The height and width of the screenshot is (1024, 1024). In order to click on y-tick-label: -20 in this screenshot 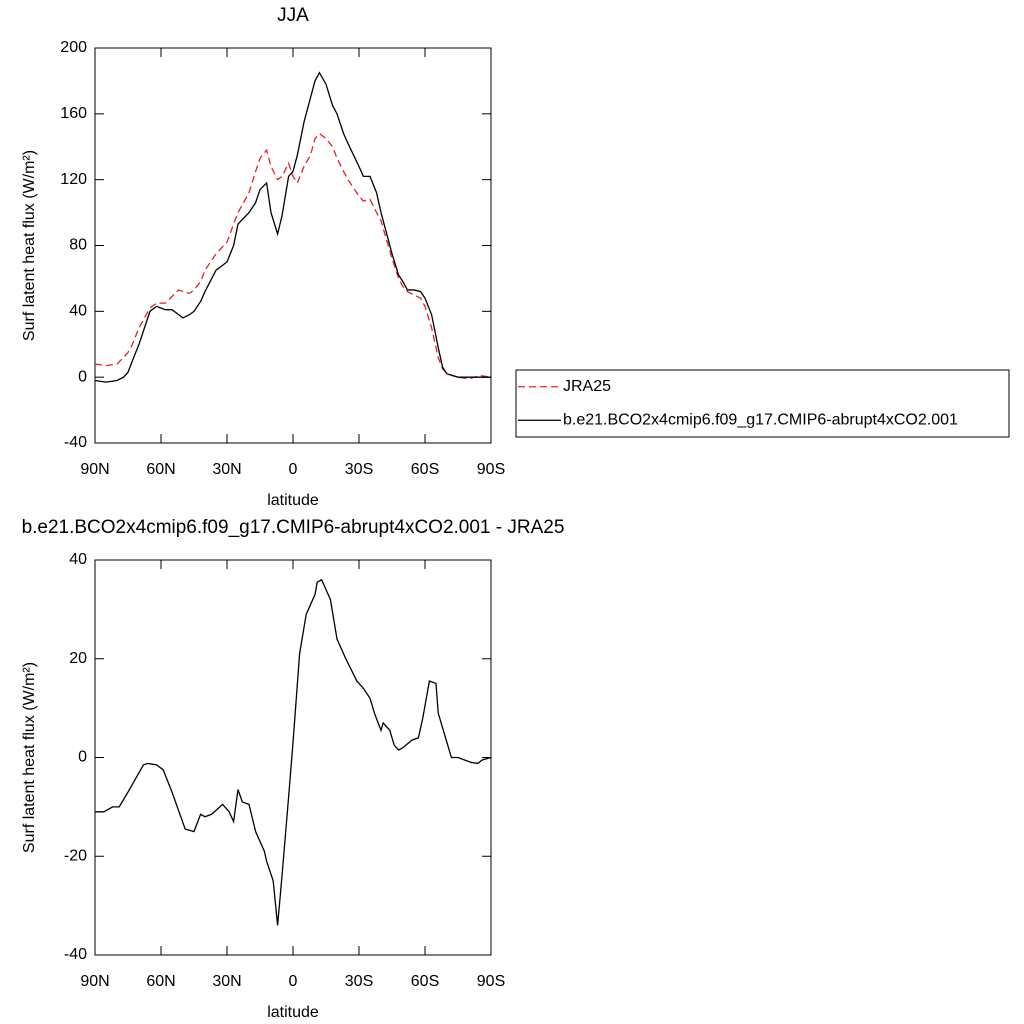, I will do `click(75, 855)`.